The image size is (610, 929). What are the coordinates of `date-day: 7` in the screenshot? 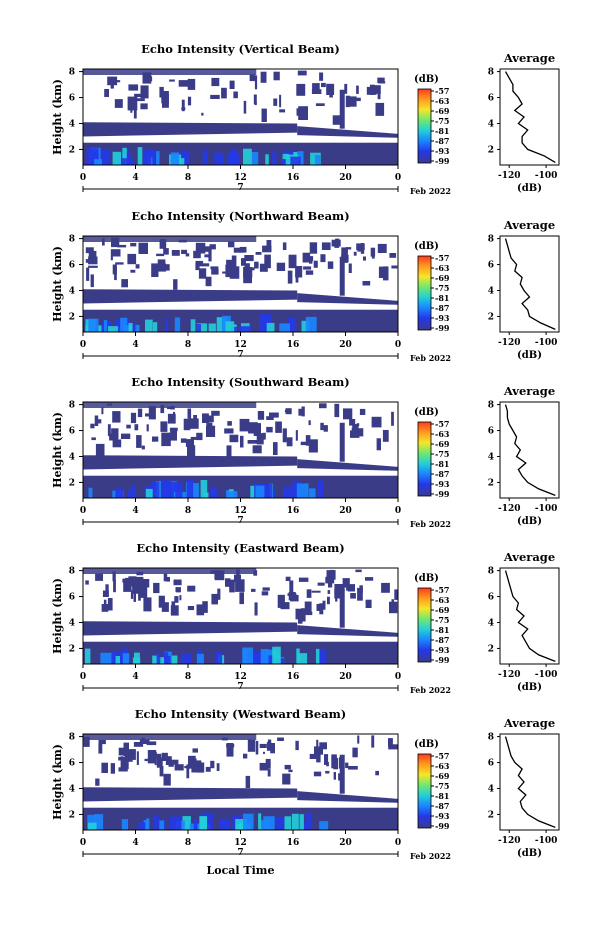 It's located at (240, 188).